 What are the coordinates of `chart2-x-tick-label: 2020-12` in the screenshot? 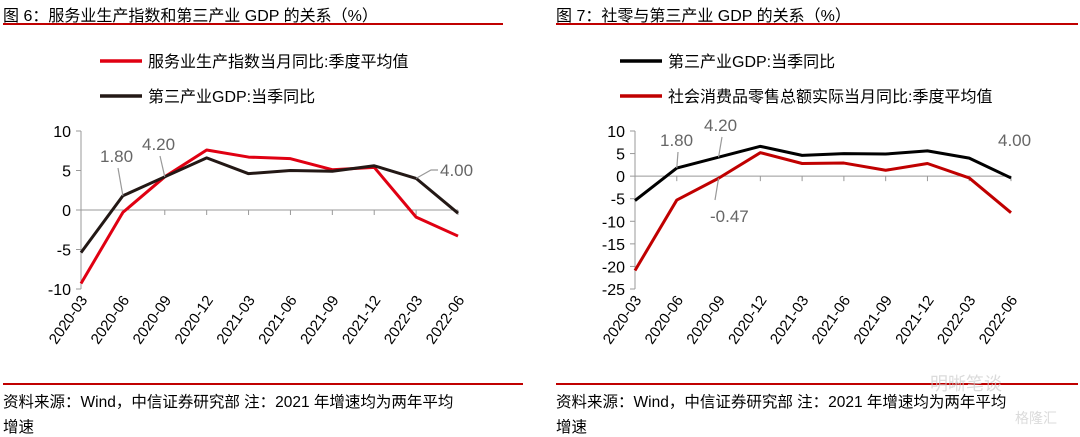 It's located at (748, 320).